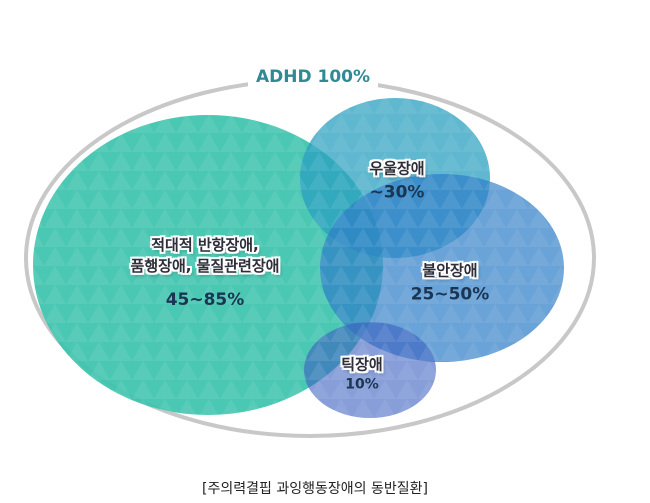 This screenshot has width=650, height=503. I want to click on set-anxiety, so click(442, 268).